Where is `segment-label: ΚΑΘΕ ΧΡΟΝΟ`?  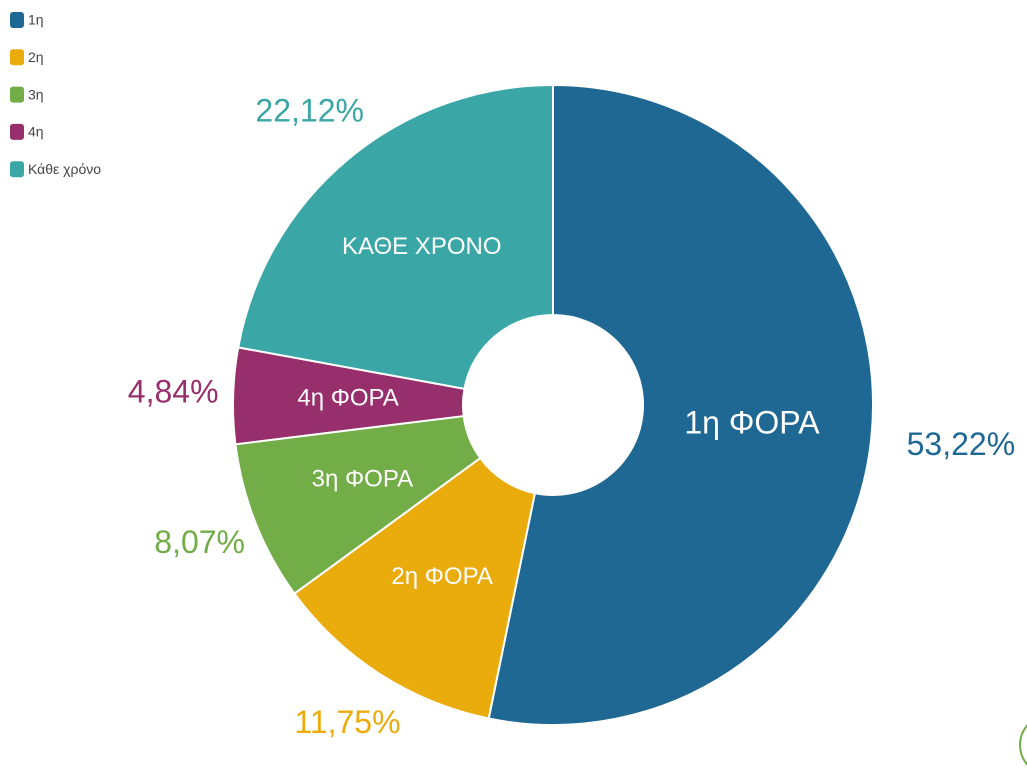
segment-label: ΚΑΘΕ ΧΡΟΝΟ is located at coordinates (422, 246).